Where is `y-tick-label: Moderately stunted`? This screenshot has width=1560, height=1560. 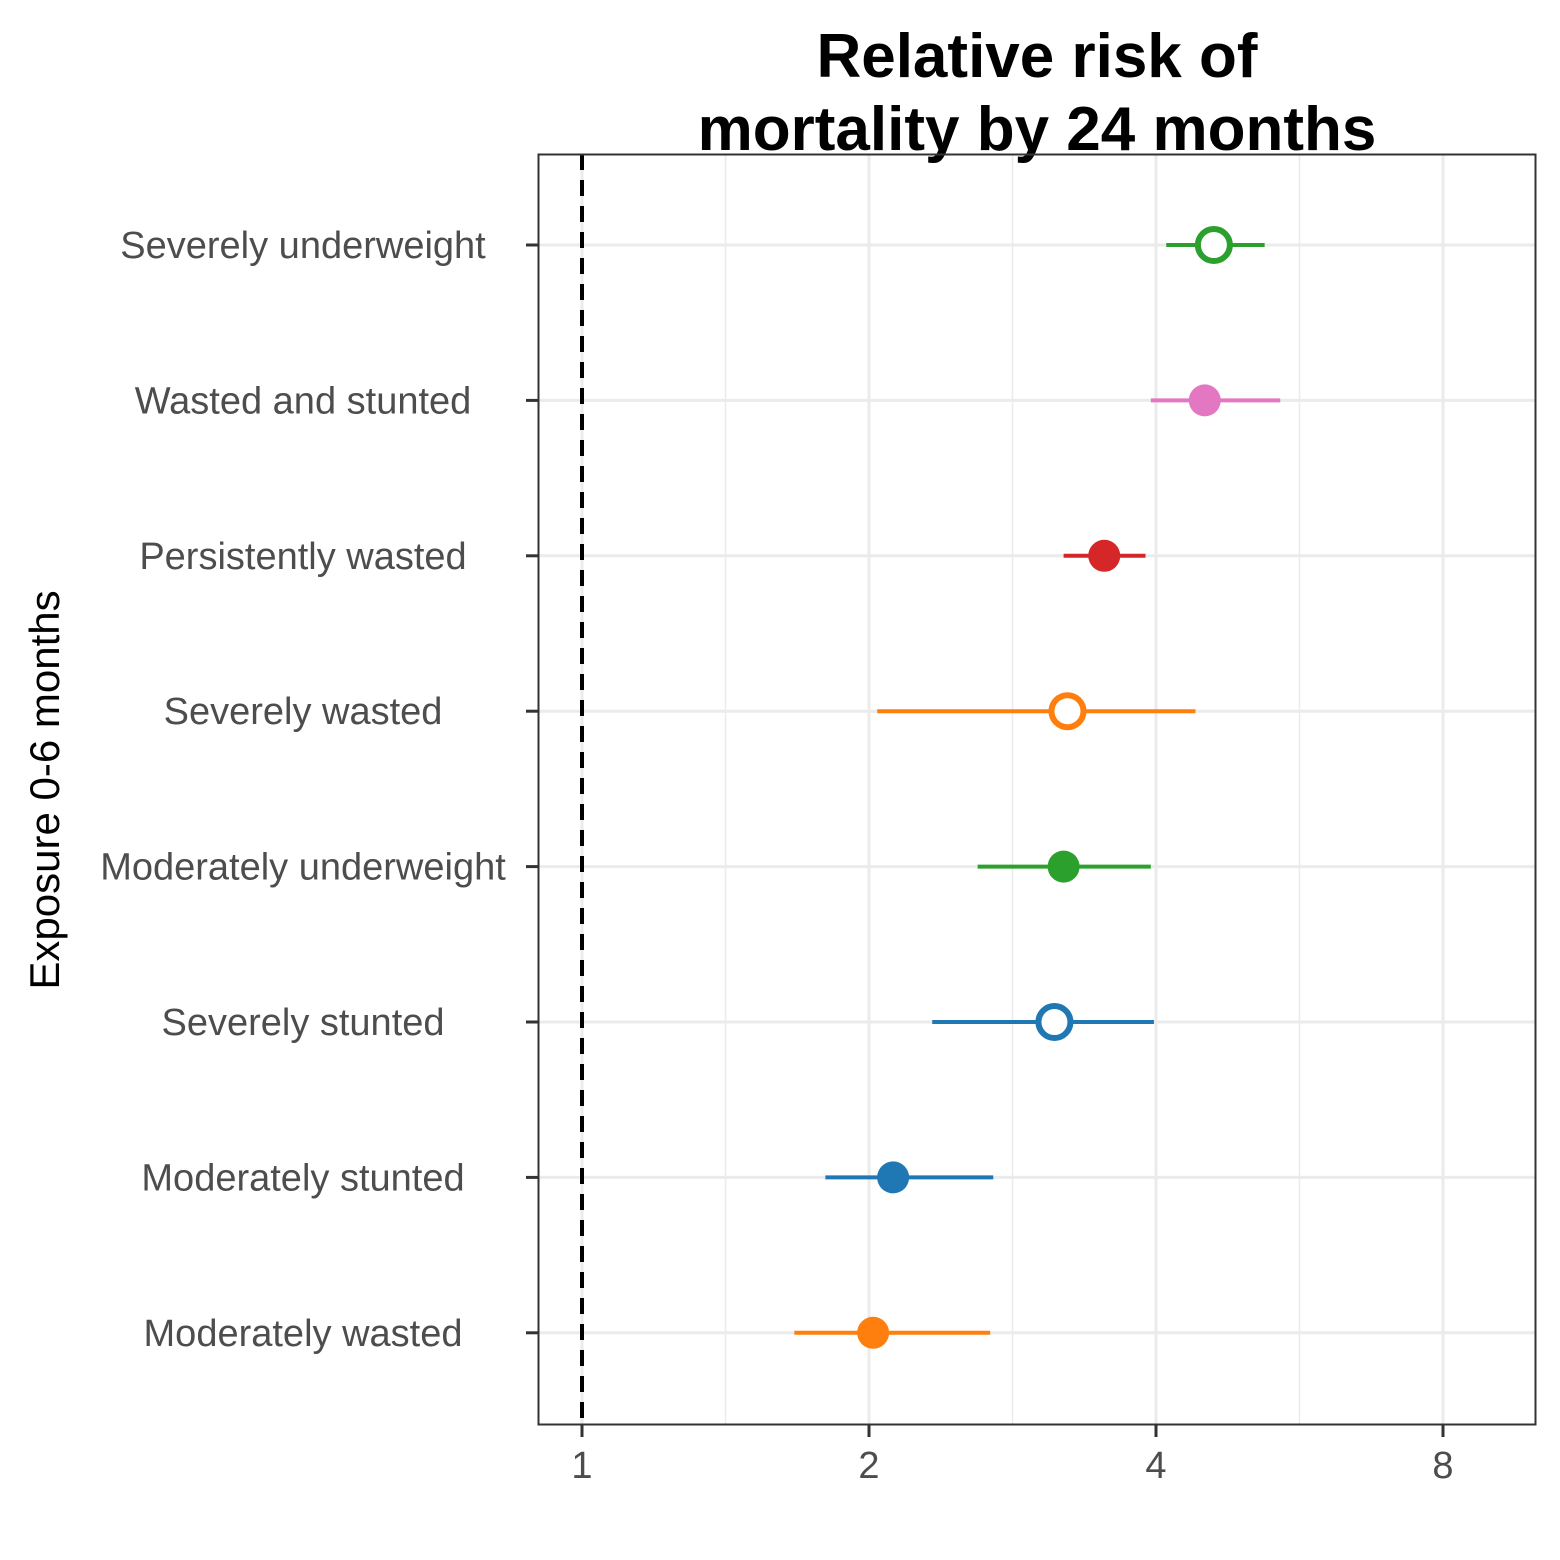 y-tick-label: Moderately stunted is located at coordinates (302, 1178).